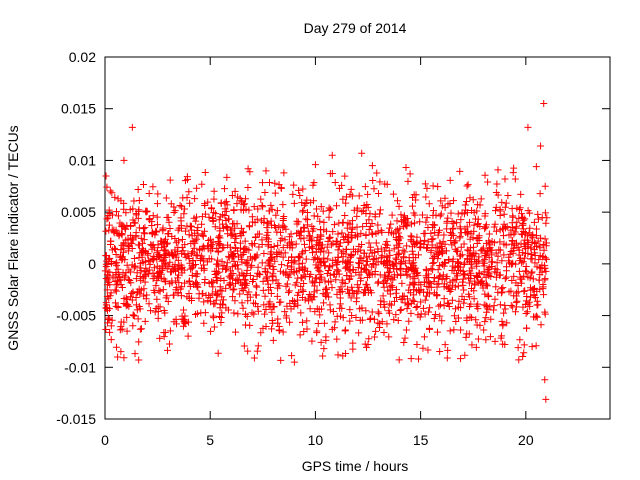 Image resolution: width=640 pixels, height=480 pixels. Describe the element at coordinates (421, 440) in the screenshot. I see `x-tick-label: 15` at that location.